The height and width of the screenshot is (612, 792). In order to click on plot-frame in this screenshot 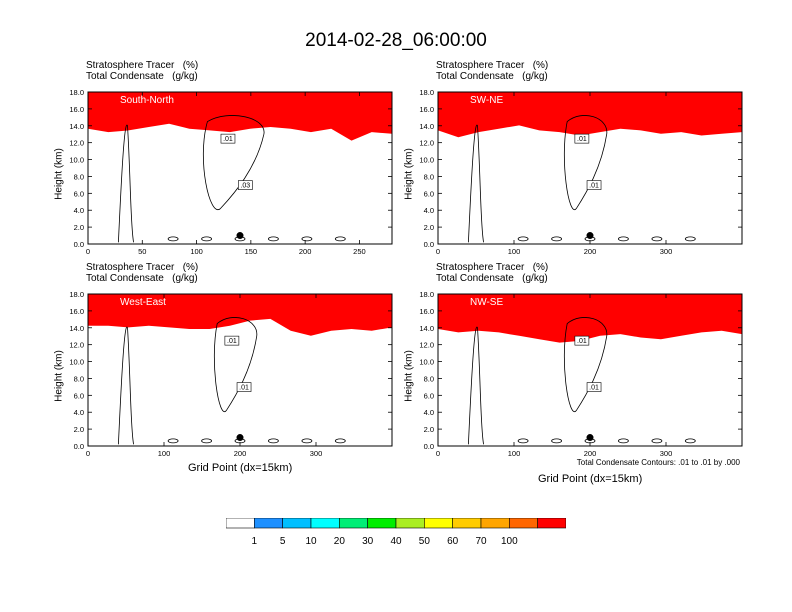, I will do `click(240, 168)`.